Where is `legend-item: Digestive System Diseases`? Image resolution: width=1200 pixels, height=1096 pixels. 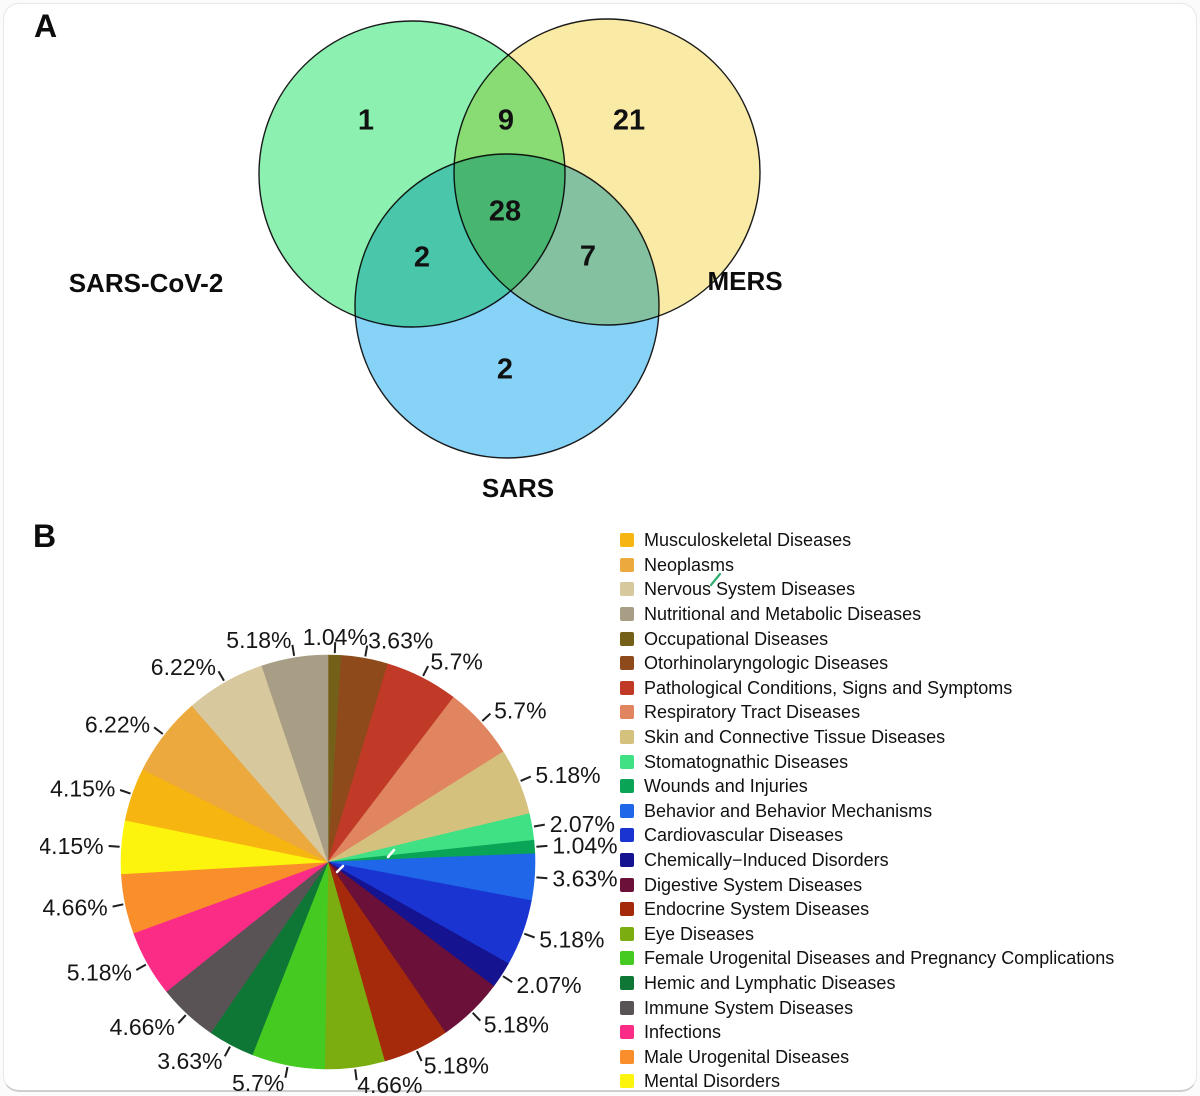 legend-item: Digestive System Diseases is located at coordinates (867, 884).